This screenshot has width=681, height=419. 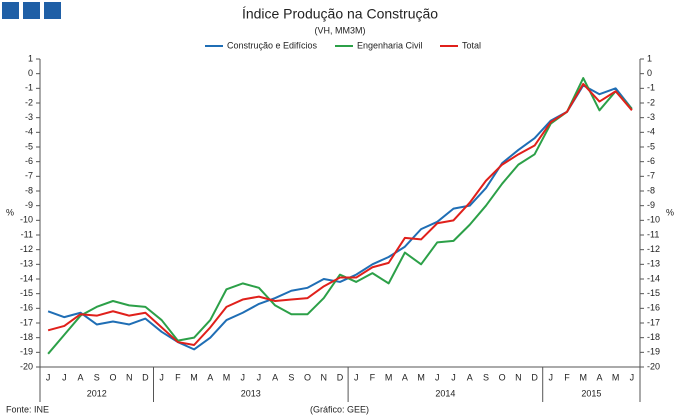 What do you see at coordinates (26, 220) in the screenshot?
I see `y-tick-label: -10` at bounding box center [26, 220].